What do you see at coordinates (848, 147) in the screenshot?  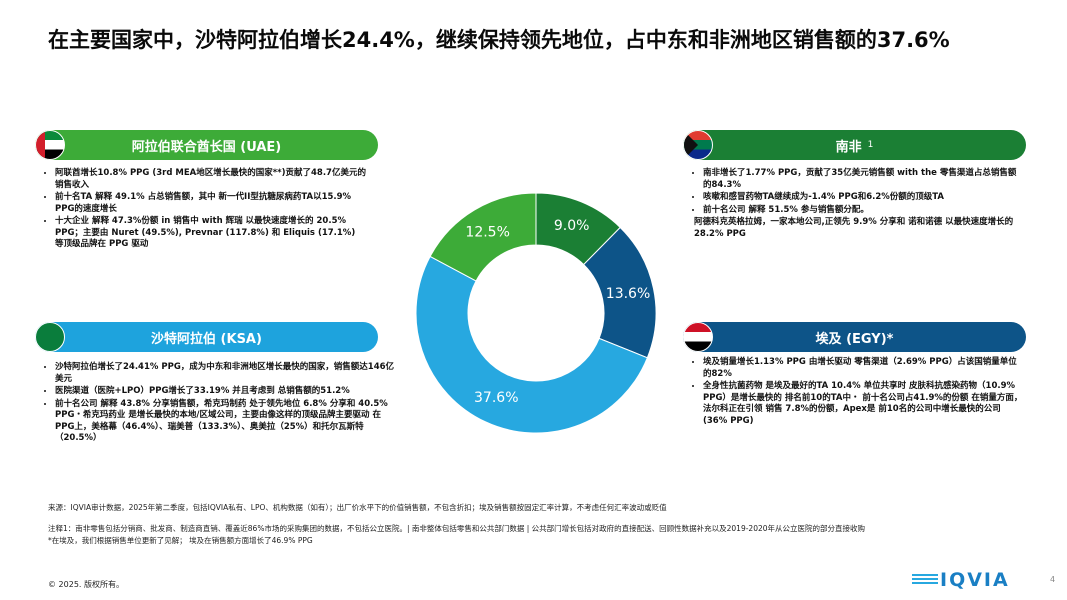 I see `panel-title: 南非` at bounding box center [848, 147].